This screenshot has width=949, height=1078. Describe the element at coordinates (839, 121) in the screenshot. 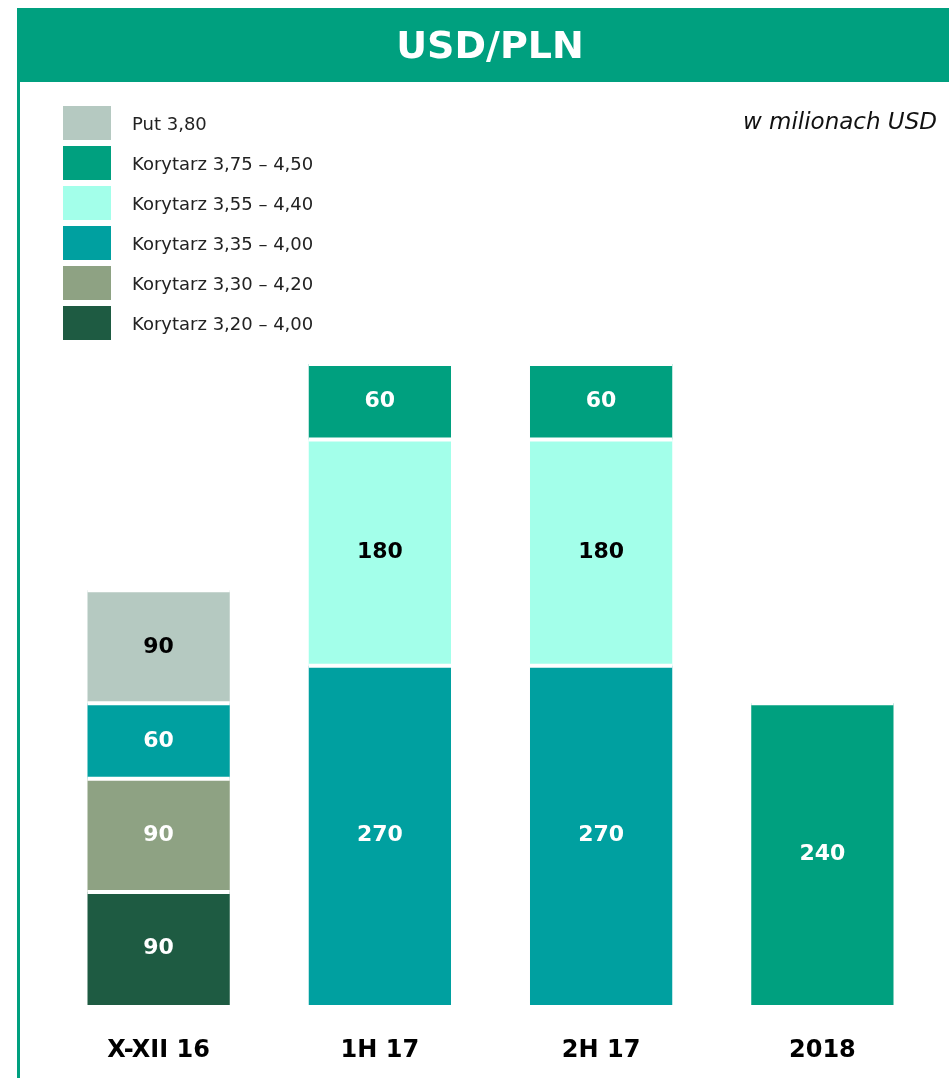

I see `text: w milionach USD` at that location.